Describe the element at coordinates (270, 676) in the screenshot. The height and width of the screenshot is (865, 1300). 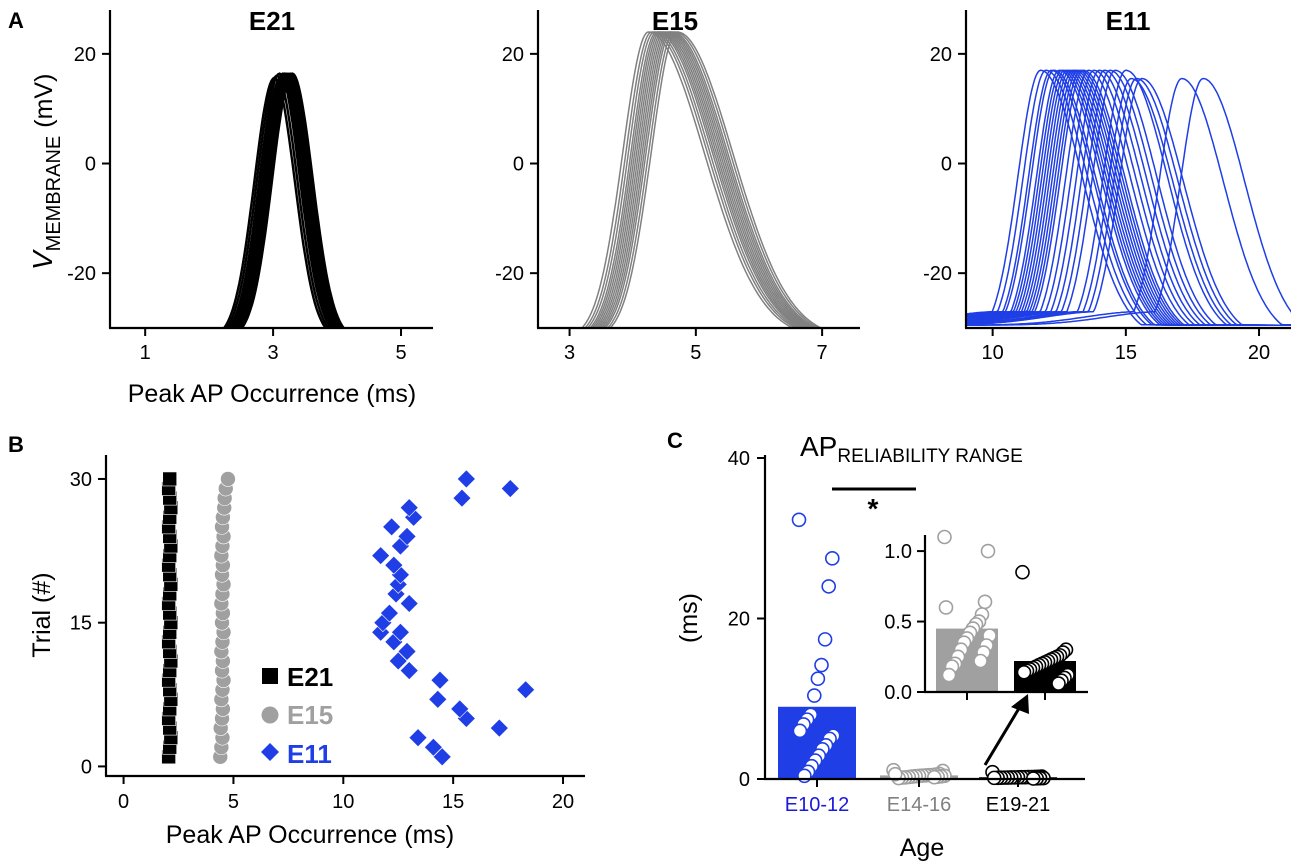
I see `legend-marker-e21` at that location.